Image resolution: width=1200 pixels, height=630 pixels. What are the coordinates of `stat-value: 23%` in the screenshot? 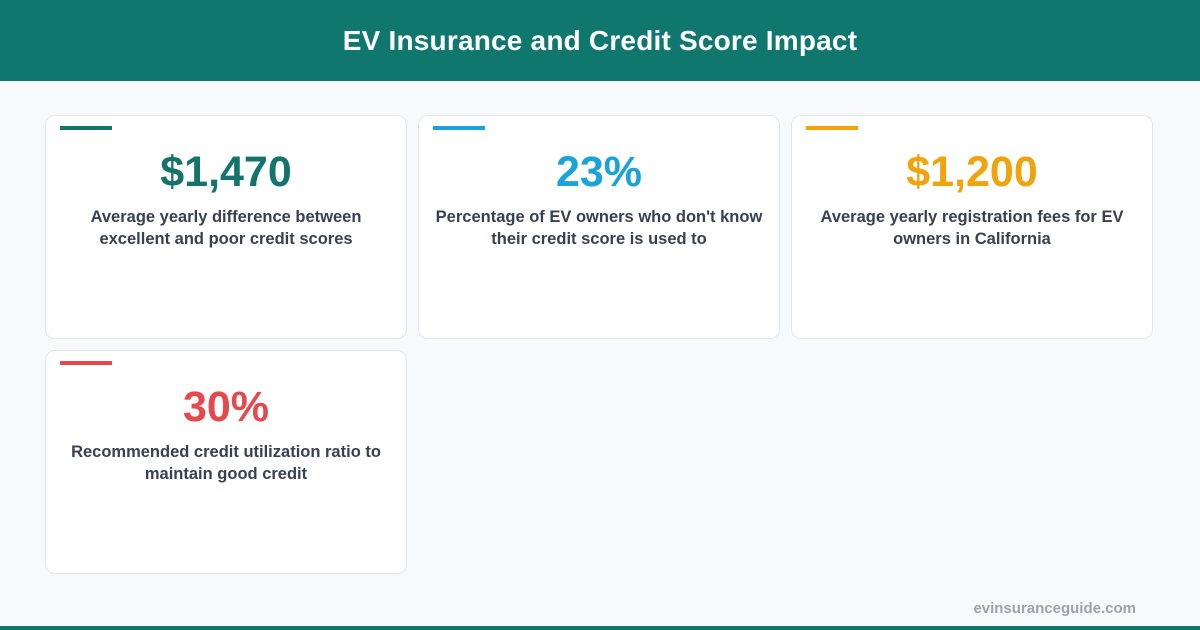 It's located at (599, 172).